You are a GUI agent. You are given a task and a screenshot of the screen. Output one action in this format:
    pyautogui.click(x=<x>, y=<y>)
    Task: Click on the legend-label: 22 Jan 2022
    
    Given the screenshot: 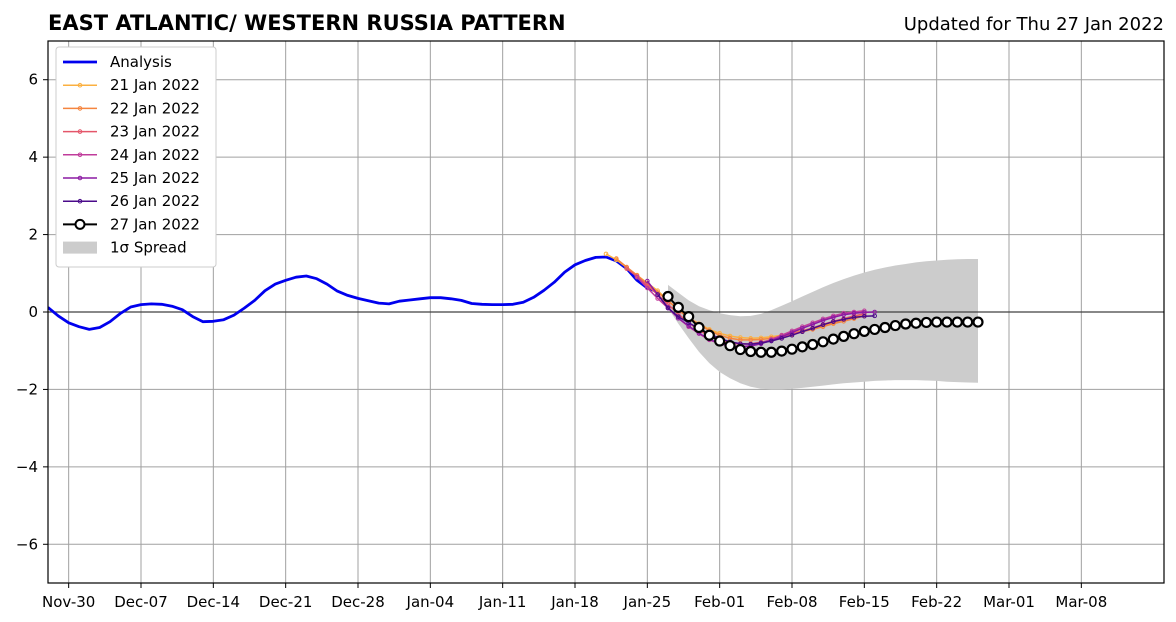 What is the action you would take?
    pyautogui.click(x=155, y=108)
    